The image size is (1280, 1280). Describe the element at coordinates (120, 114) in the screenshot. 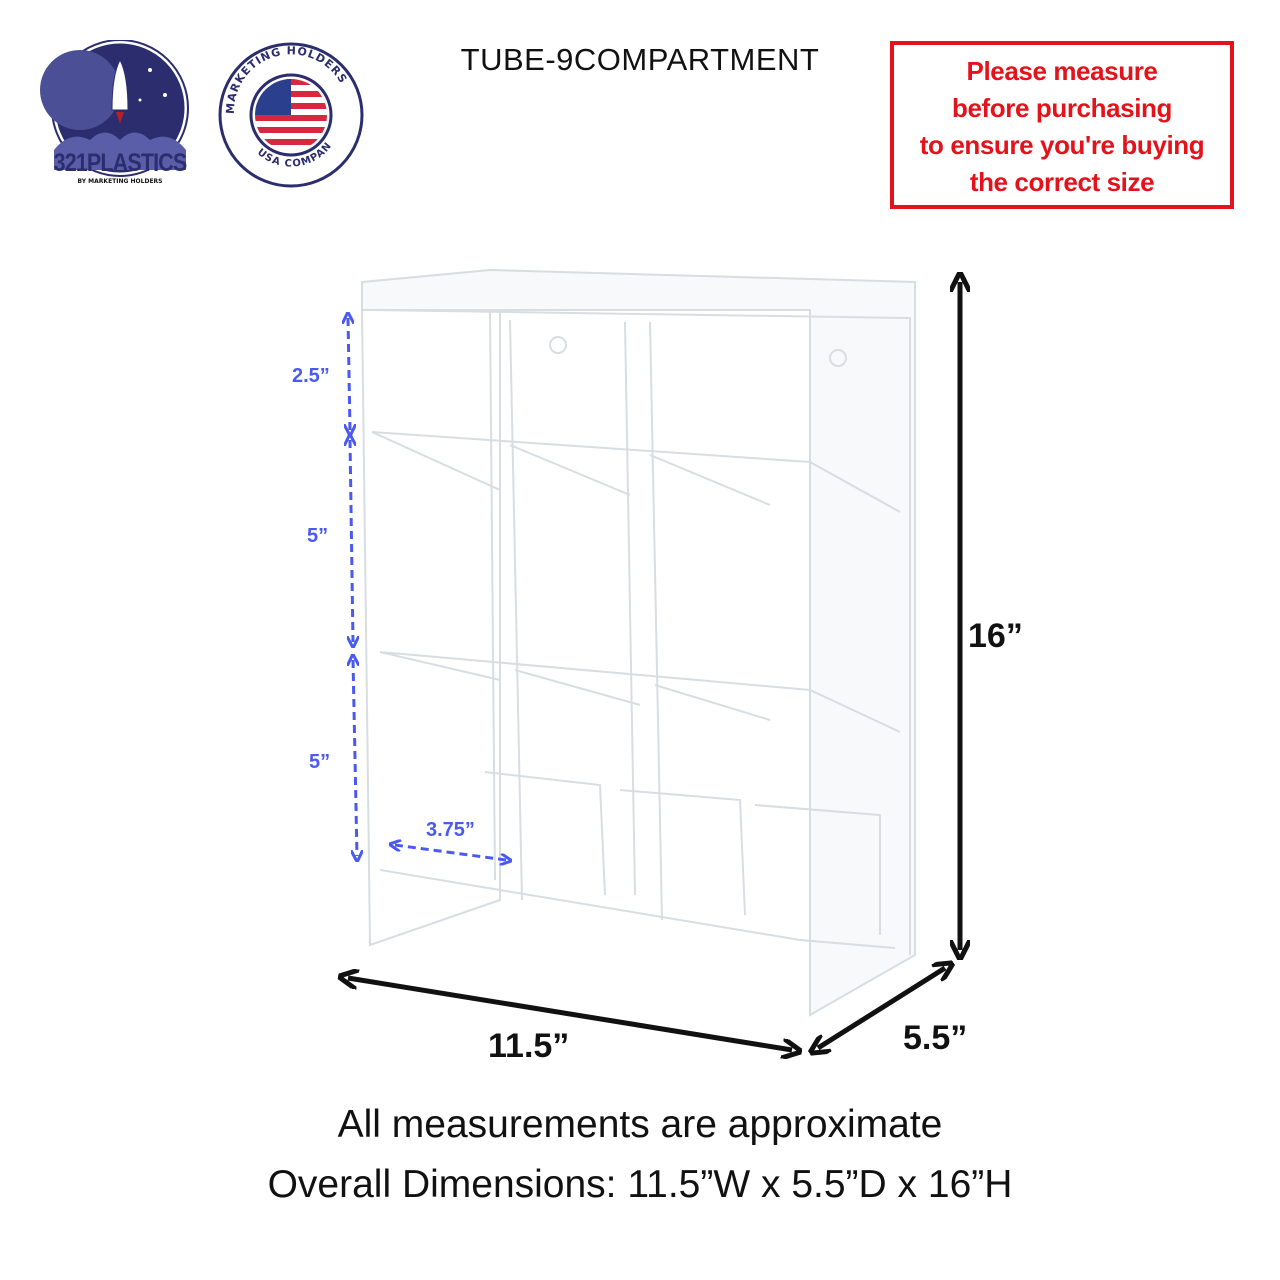

I see `321plastics-logo: 321PLASTICS BY MARKETING HOLDERS` at that location.